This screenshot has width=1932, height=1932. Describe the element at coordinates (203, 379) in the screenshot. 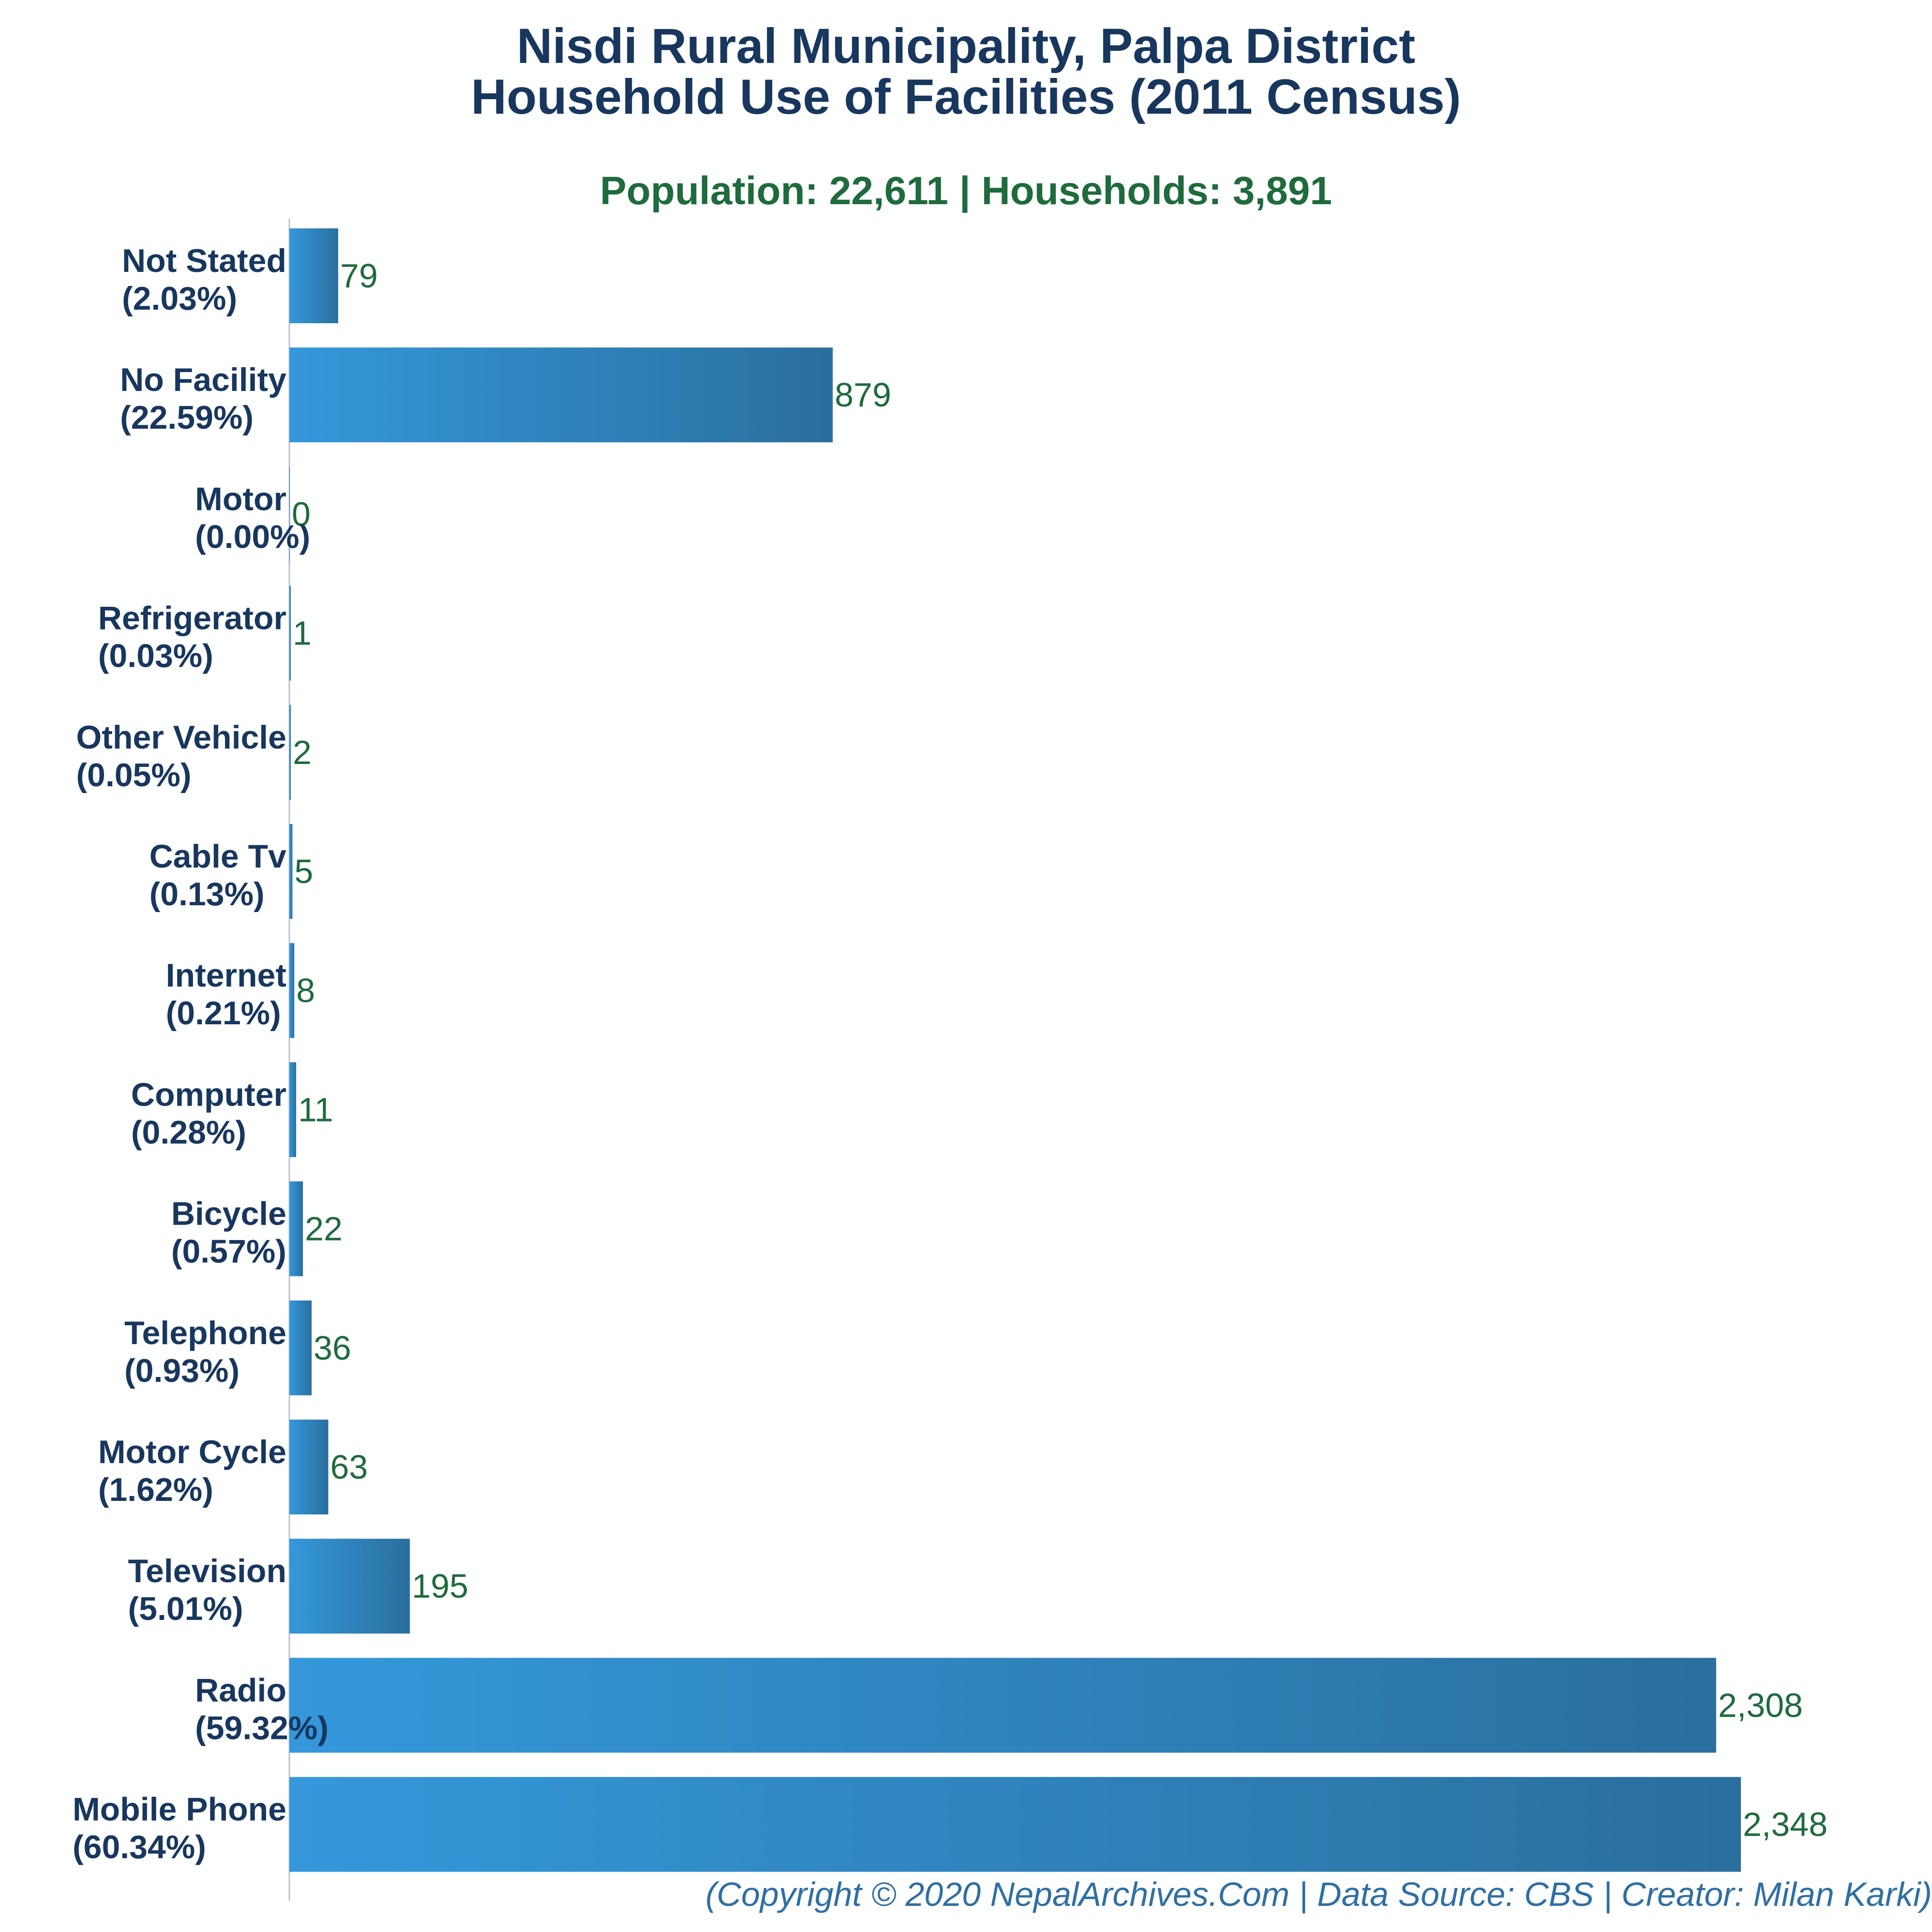

I see `category-label: No Facility` at that location.